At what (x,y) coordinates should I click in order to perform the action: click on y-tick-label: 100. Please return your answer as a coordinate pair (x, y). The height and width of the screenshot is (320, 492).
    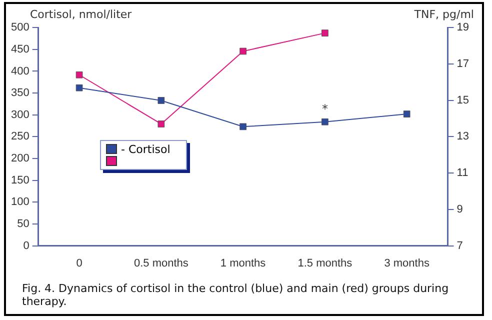
    Looking at the image, I should click on (20, 202).